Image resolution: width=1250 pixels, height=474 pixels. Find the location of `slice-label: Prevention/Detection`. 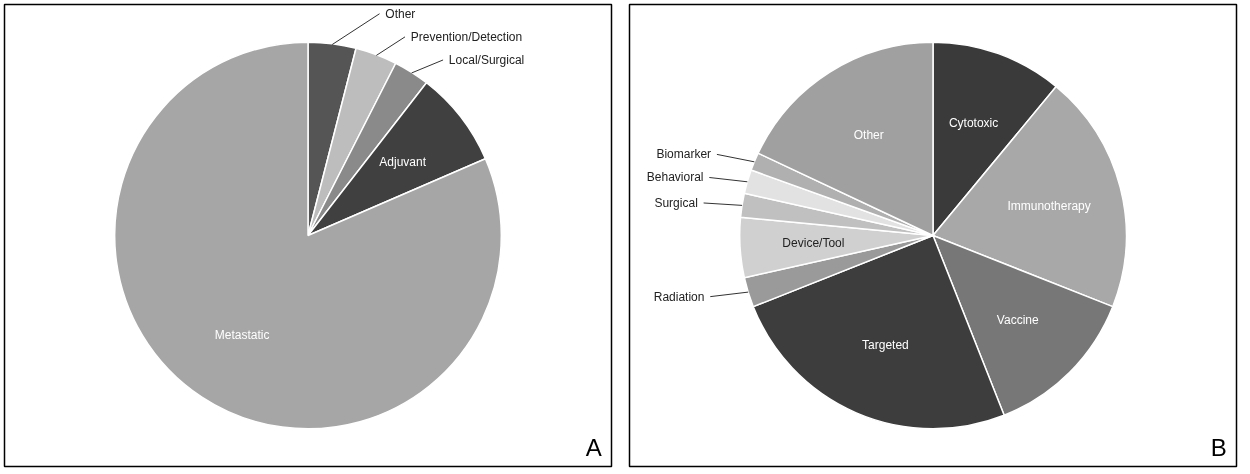

slice-label: Prevention/Detection is located at coordinates (466, 36).